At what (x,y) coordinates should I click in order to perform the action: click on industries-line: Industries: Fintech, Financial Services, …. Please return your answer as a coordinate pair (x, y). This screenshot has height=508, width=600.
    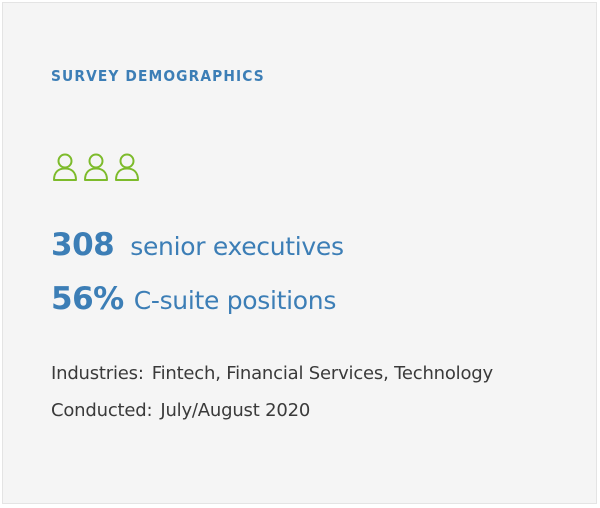
    Looking at the image, I should click on (272, 373).